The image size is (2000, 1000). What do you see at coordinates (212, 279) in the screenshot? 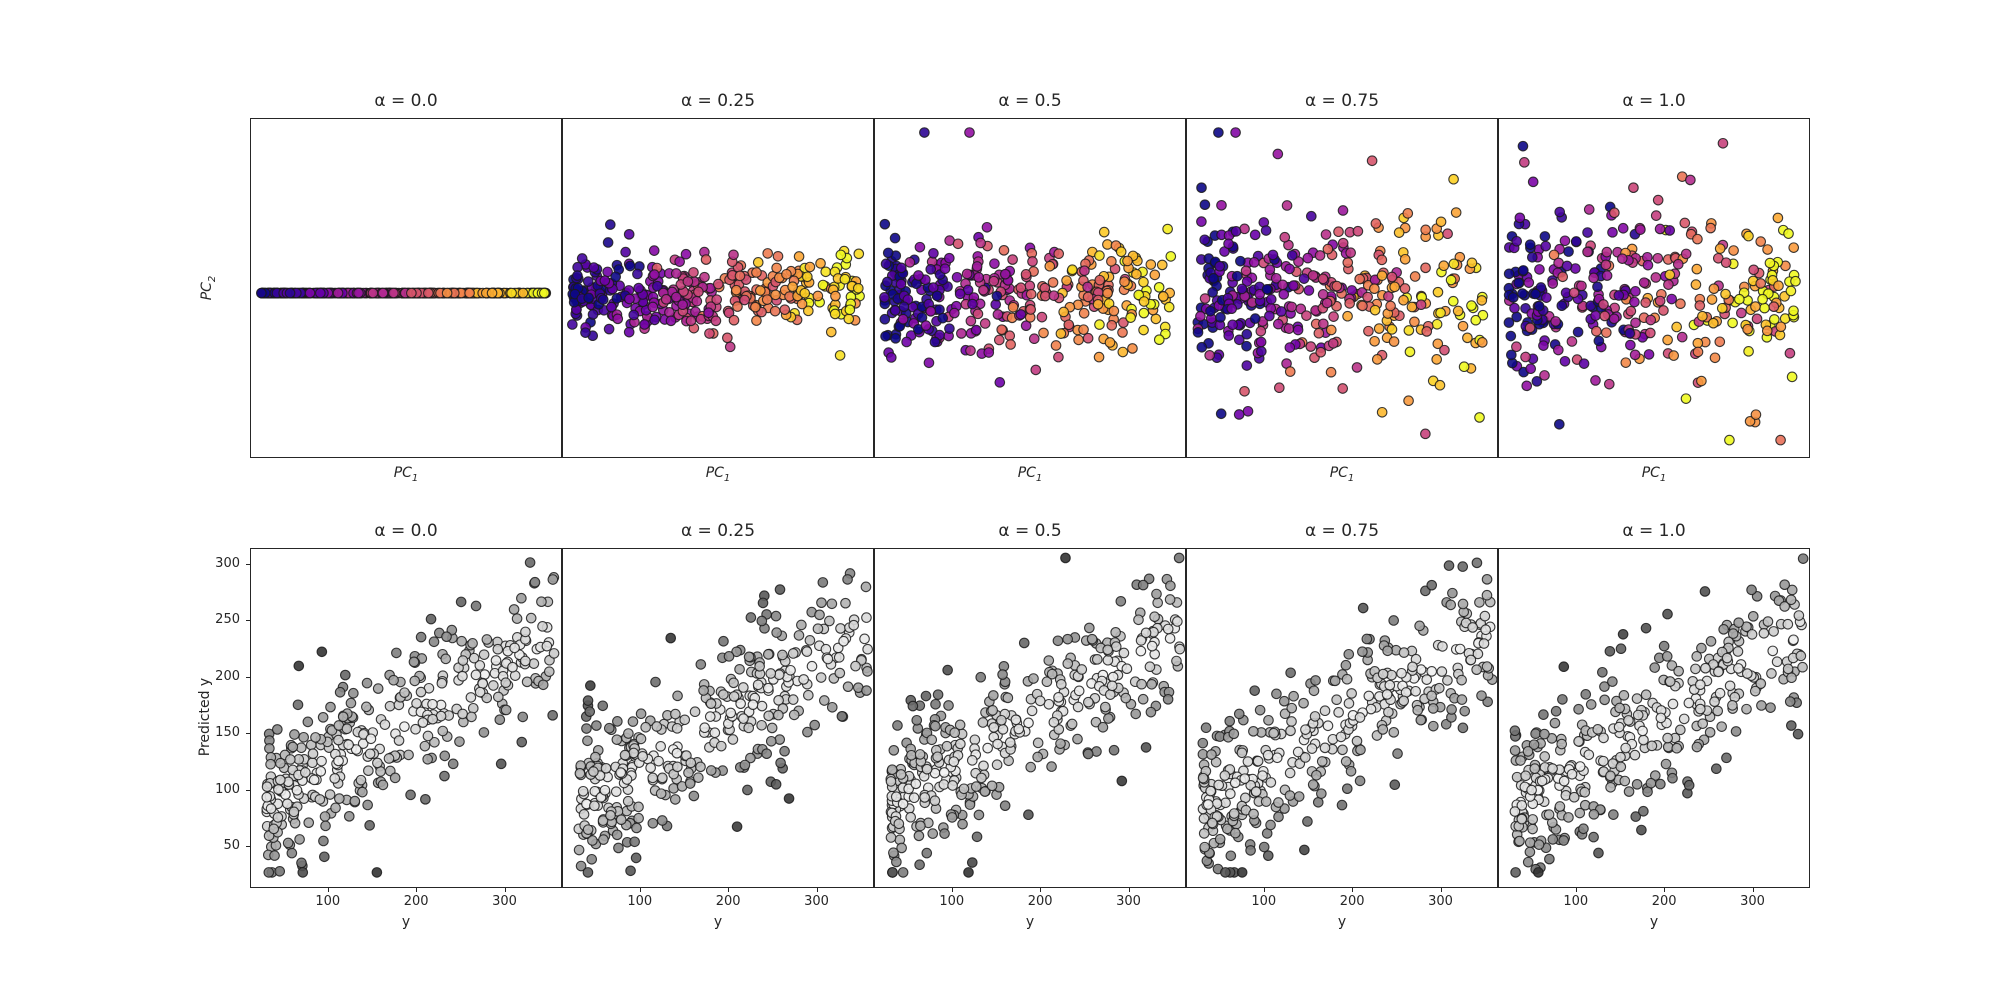
I see `pc2-axis-label-sub: 2` at bounding box center [212, 279].